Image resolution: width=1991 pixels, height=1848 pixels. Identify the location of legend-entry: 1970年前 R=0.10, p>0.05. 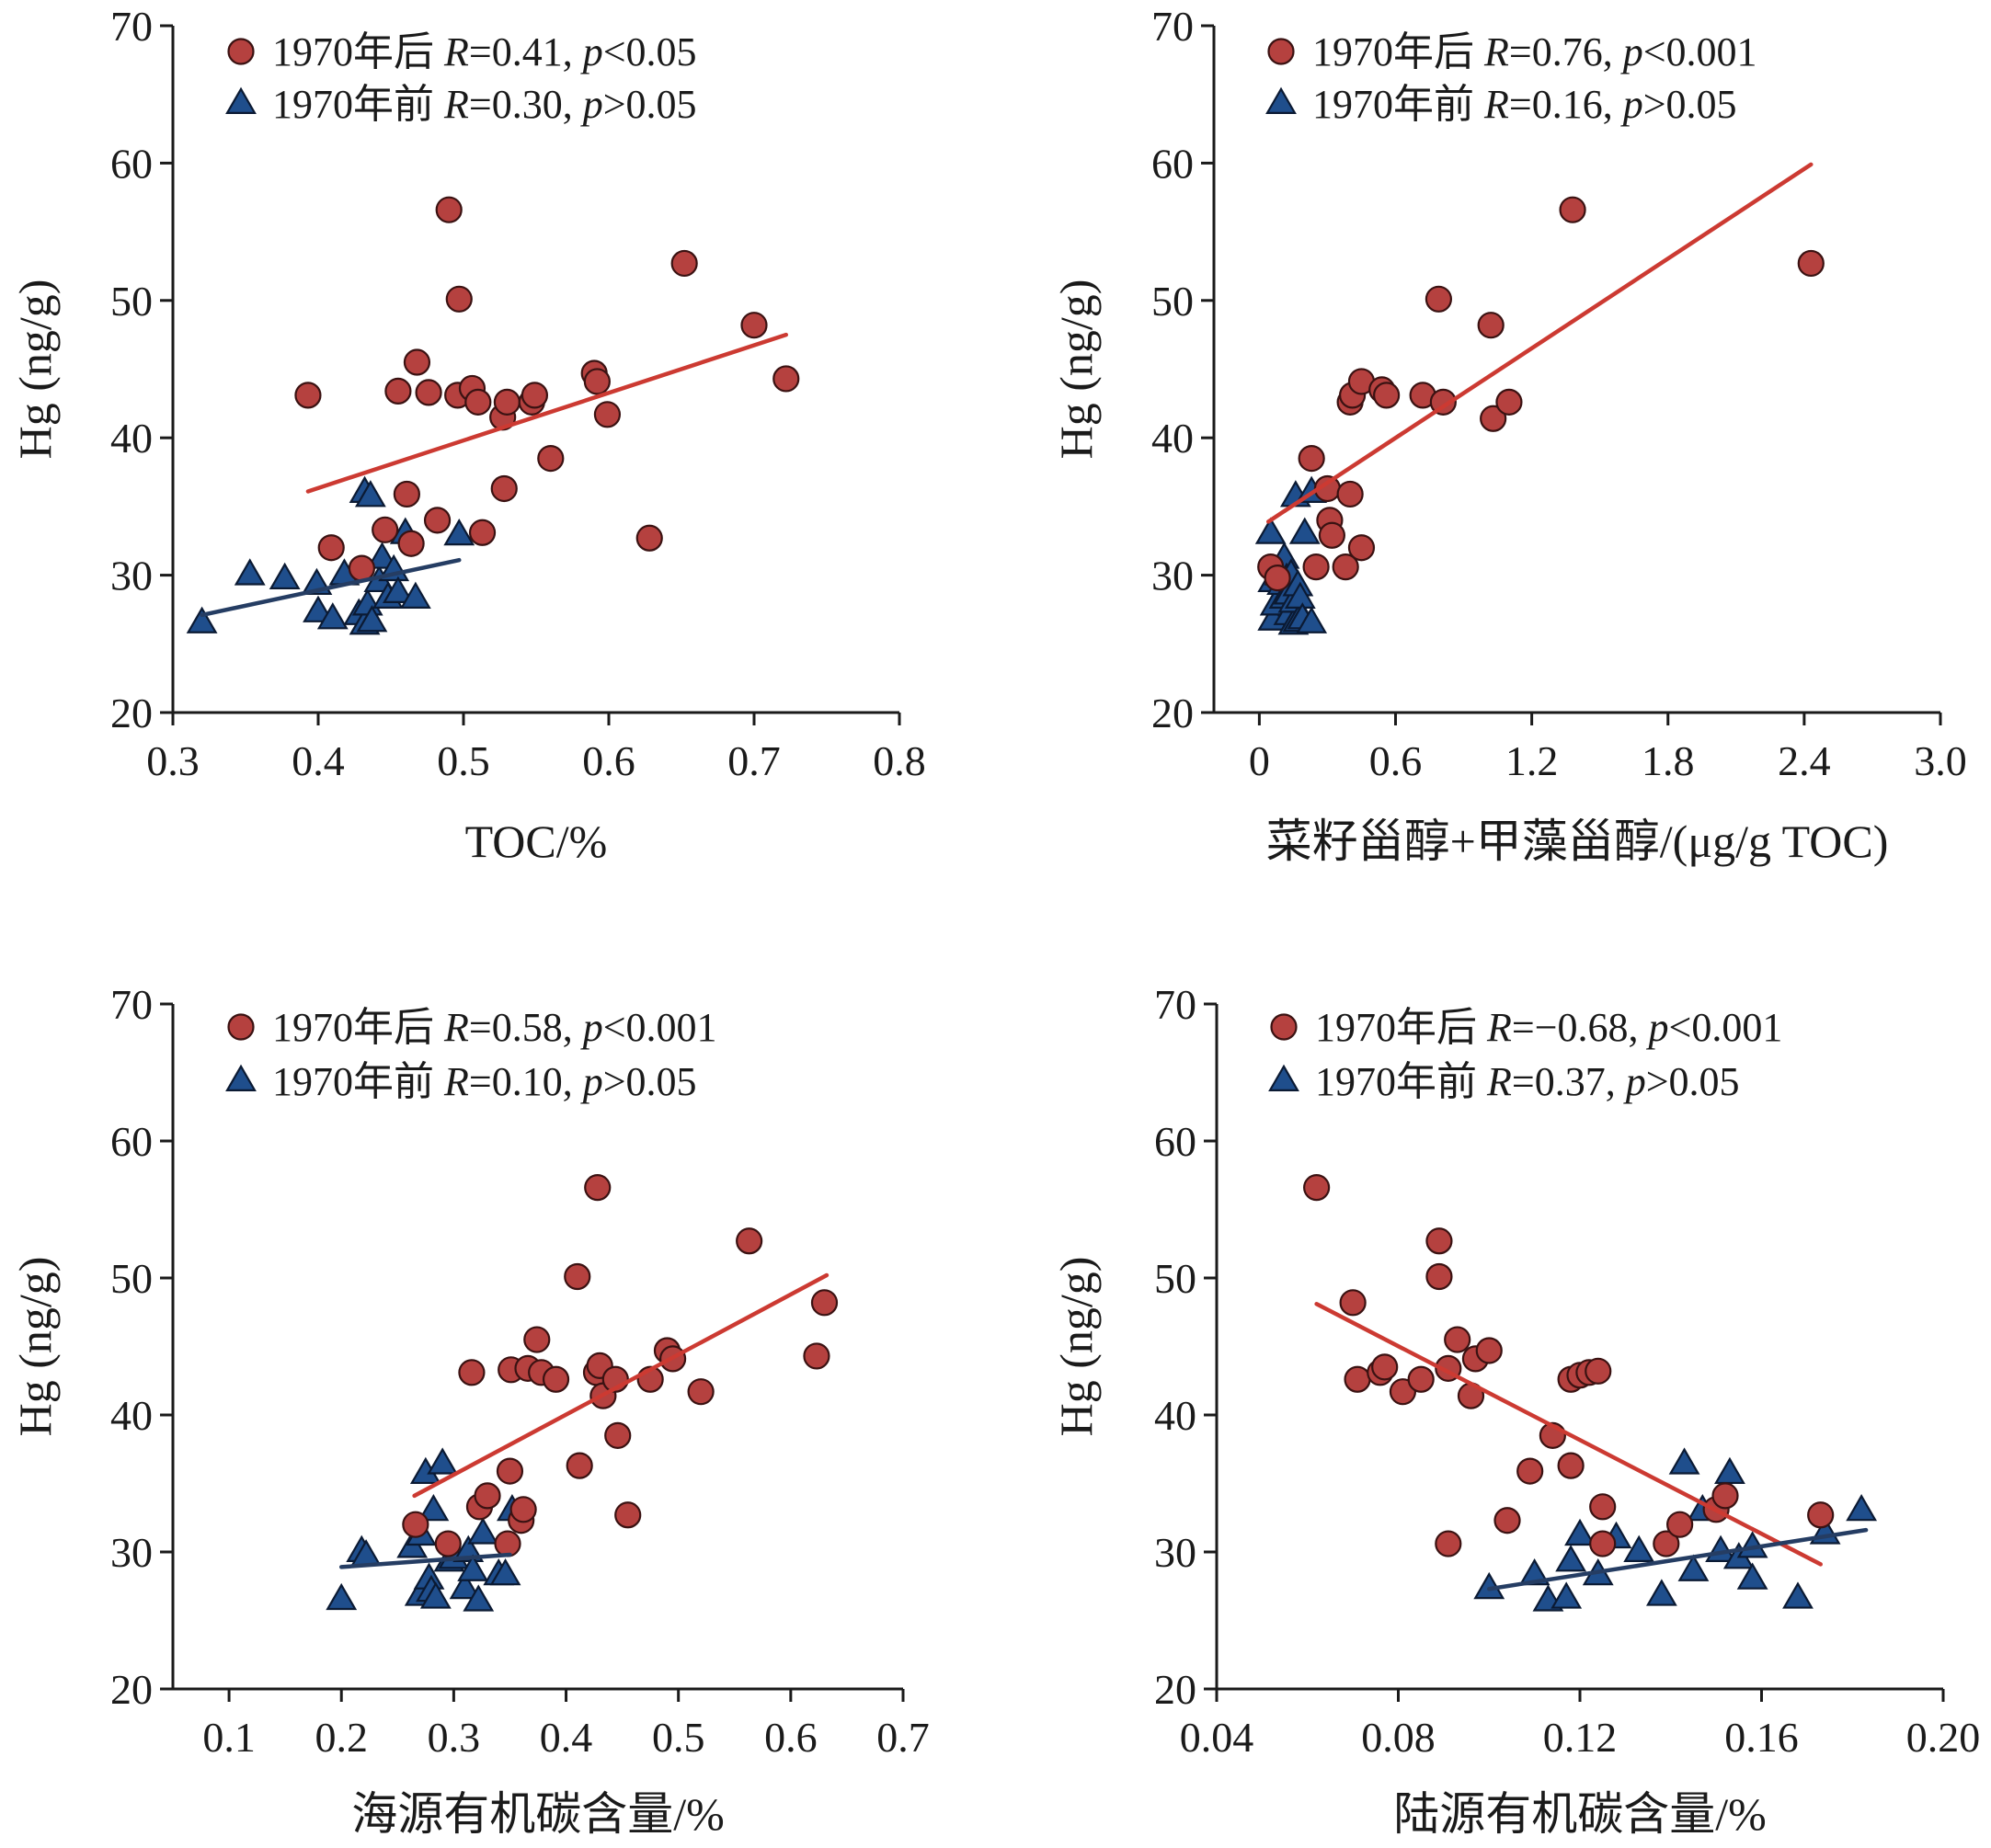
(484, 1081).